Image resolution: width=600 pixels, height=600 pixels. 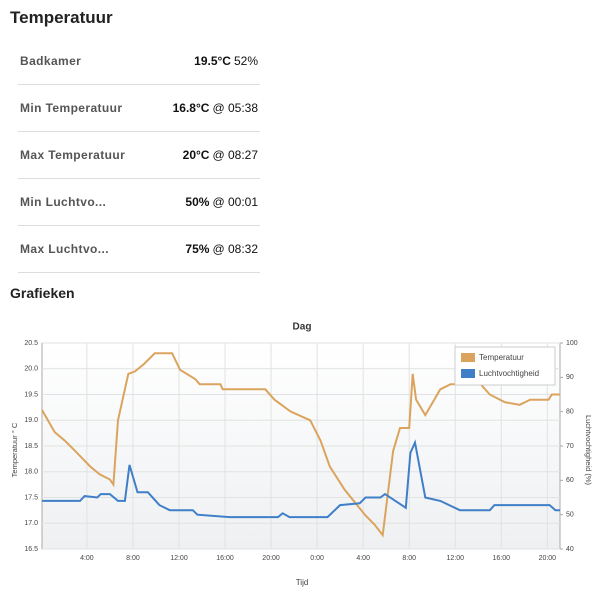 I want to click on y2-tick-label: 70, so click(x=570, y=446).